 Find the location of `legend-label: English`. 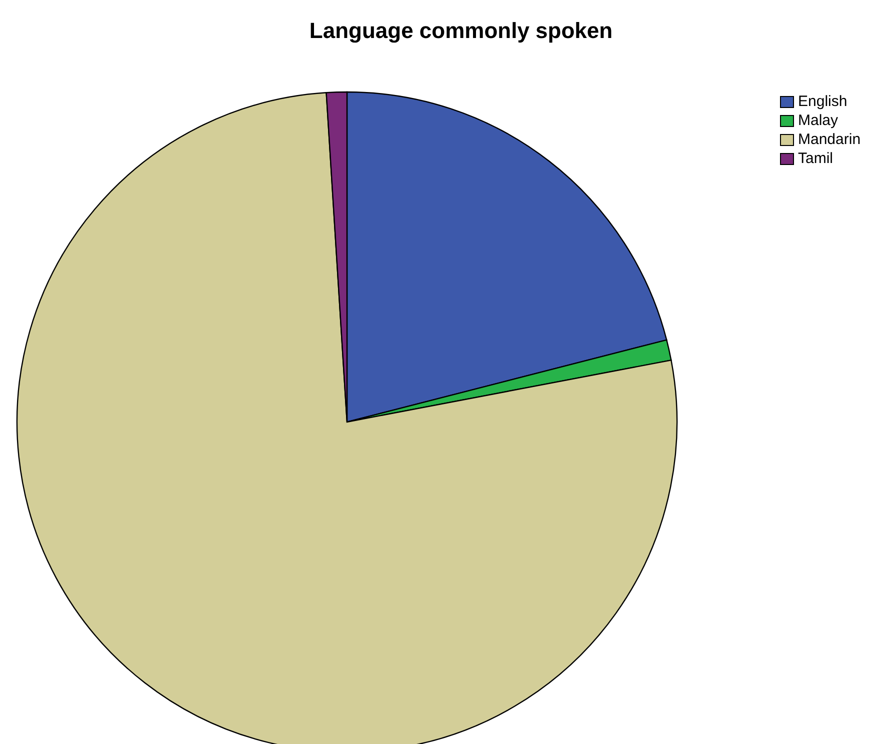

legend-label: English is located at coordinates (823, 101).